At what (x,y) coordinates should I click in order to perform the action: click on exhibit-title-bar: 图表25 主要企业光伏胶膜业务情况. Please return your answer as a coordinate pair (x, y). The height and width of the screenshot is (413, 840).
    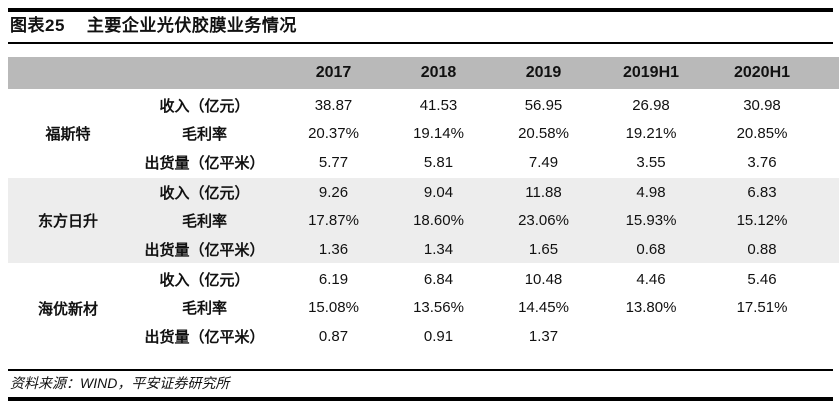
    Looking at the image, I should click on (420, 26).